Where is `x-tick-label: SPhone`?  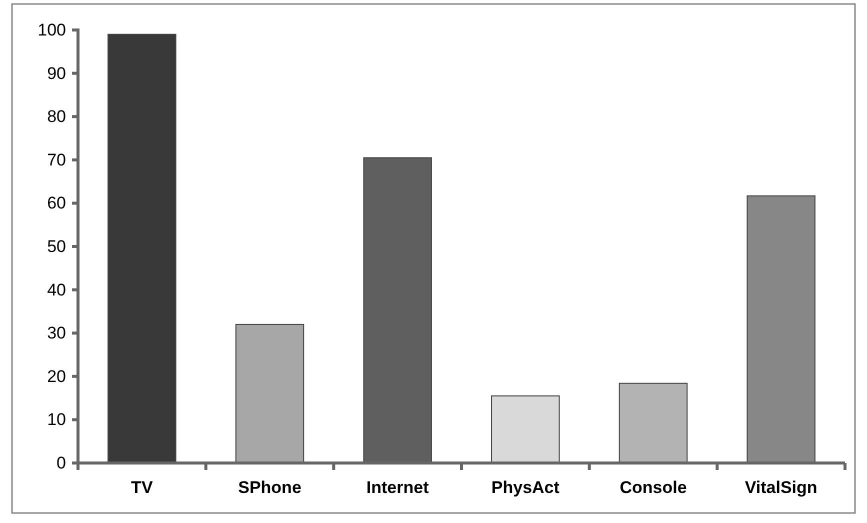
x-tick-label: SPhone is located at coordinates (270, 488).